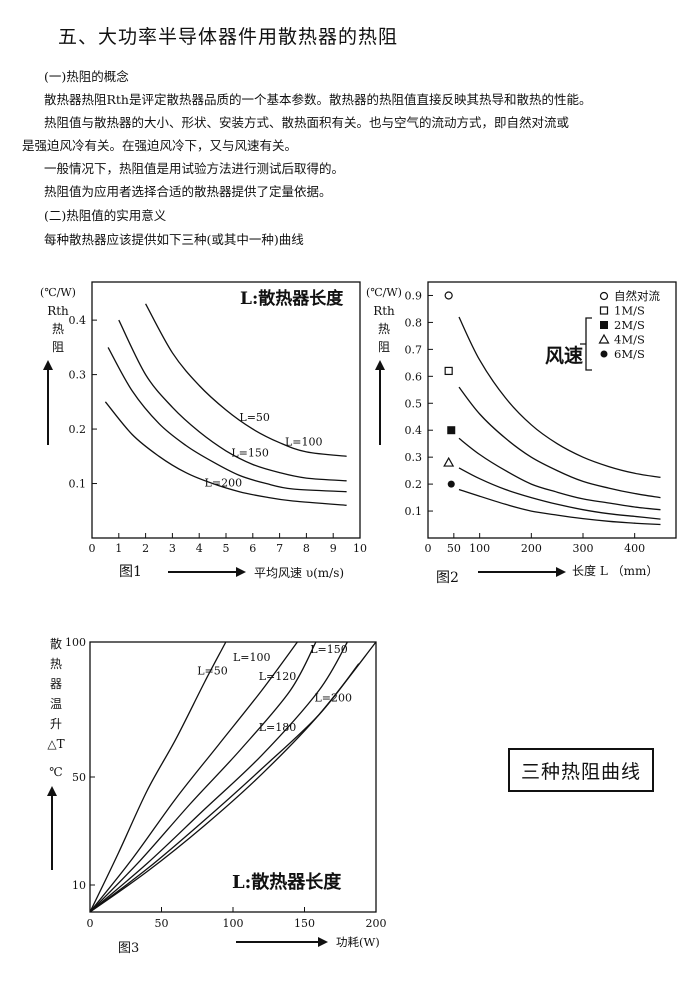  Describe the element at coordinates (58, 347) in the screenshot. I see `fig1-ylabel: 阻` at that location.